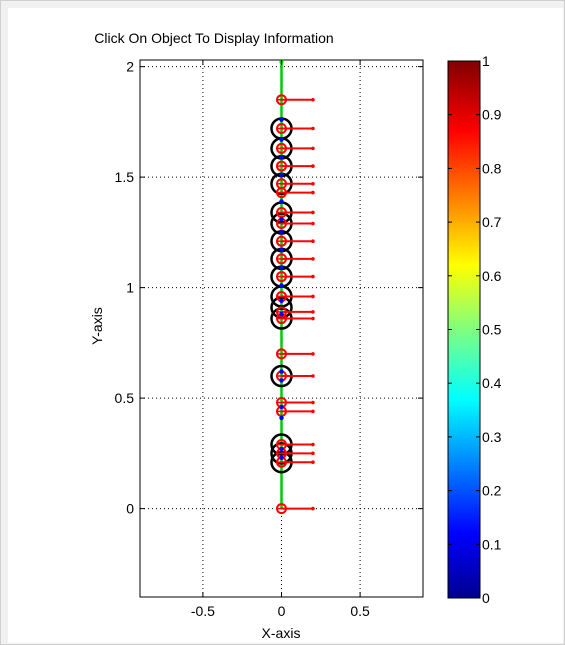 This screenshot has height=645, width=565. What do you see at coordinates (492, 168) in the screenshot?
I see `colorbar-tick-label: 0.8` at bounding box center [492, 168].